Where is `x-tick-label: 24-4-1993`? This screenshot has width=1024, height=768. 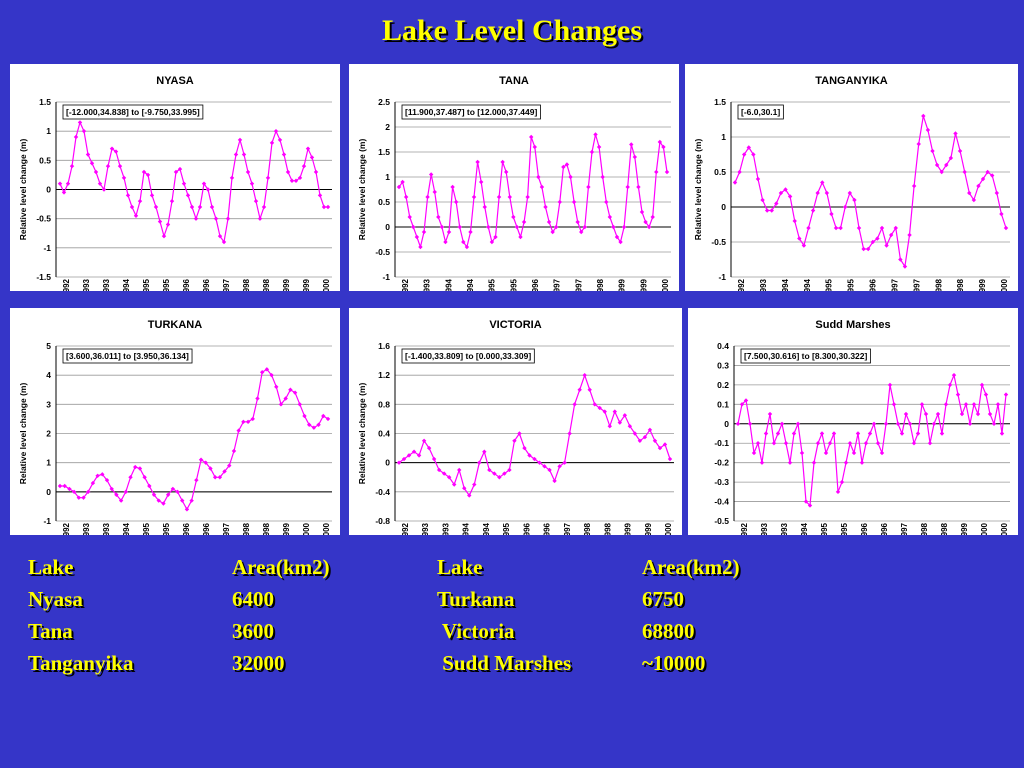 x-tick-label: 24-4-1993 is located at coordinates (764, 528).